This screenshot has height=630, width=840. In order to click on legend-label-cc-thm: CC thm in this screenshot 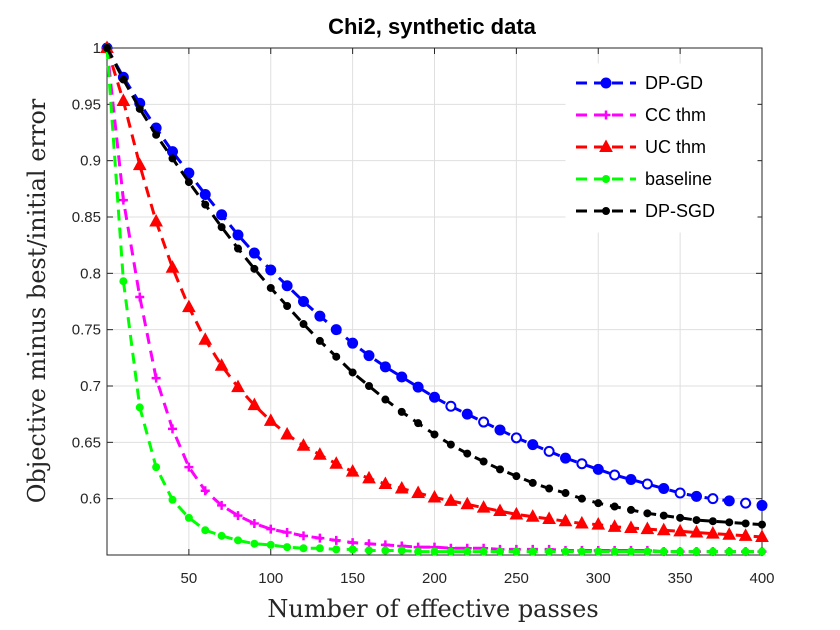, I will do `click(675, 115)`.